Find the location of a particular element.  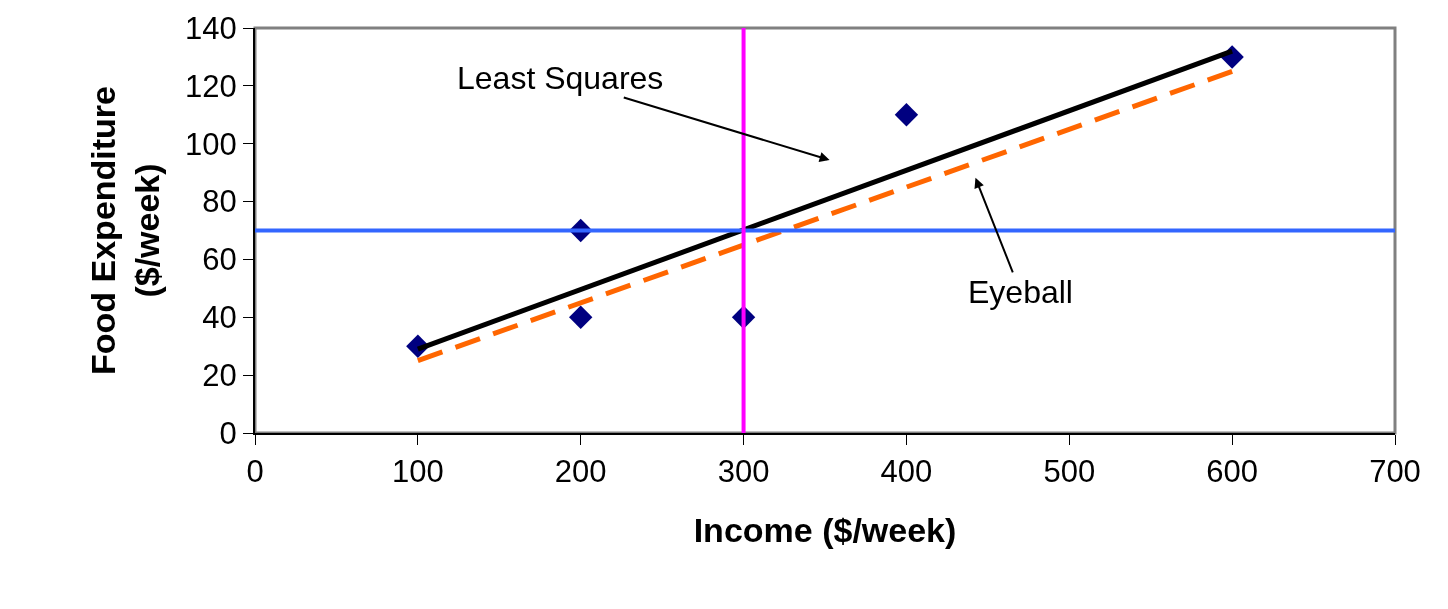

y-tick-label: 20 is located at coordinates (219, 375).